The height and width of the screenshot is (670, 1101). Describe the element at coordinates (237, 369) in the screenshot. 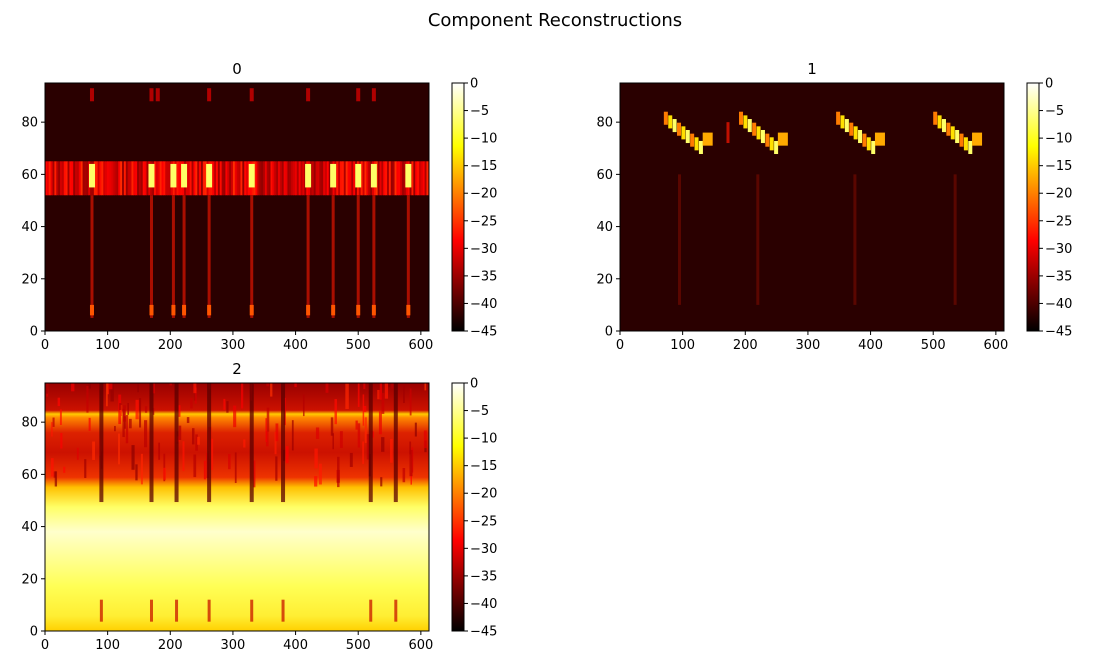

I see `subplot-title: 2` at that location.